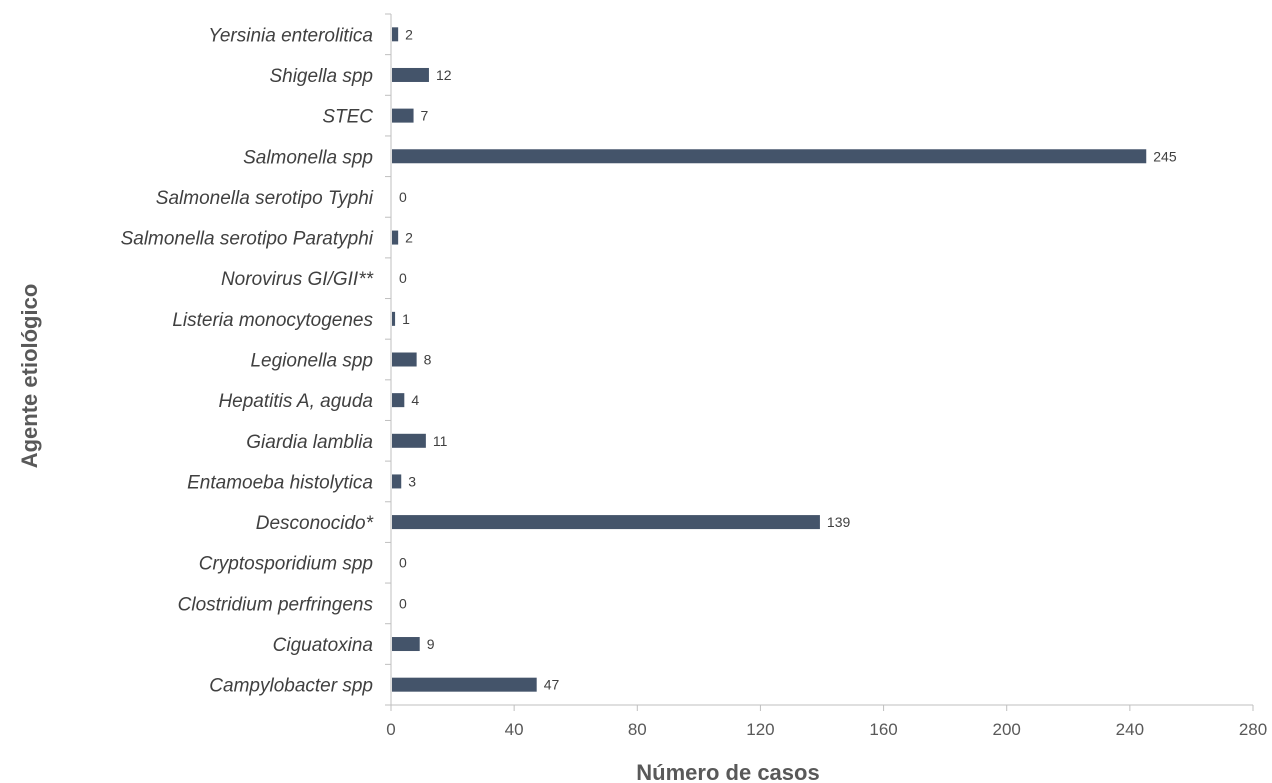 This screenshot has height=783, width=1272. What do you see at coordinates (1130, 729) in the screenshot?
I see `x-tick-label: 240` at bounding box center [1130, 729].